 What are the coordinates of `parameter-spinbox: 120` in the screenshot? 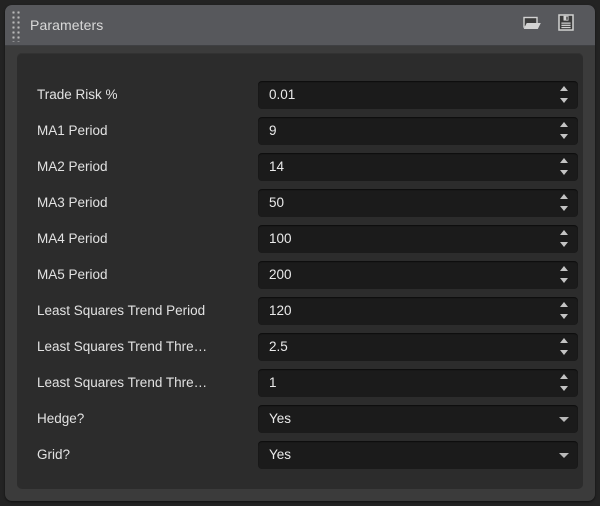 It's located at (418, 311).